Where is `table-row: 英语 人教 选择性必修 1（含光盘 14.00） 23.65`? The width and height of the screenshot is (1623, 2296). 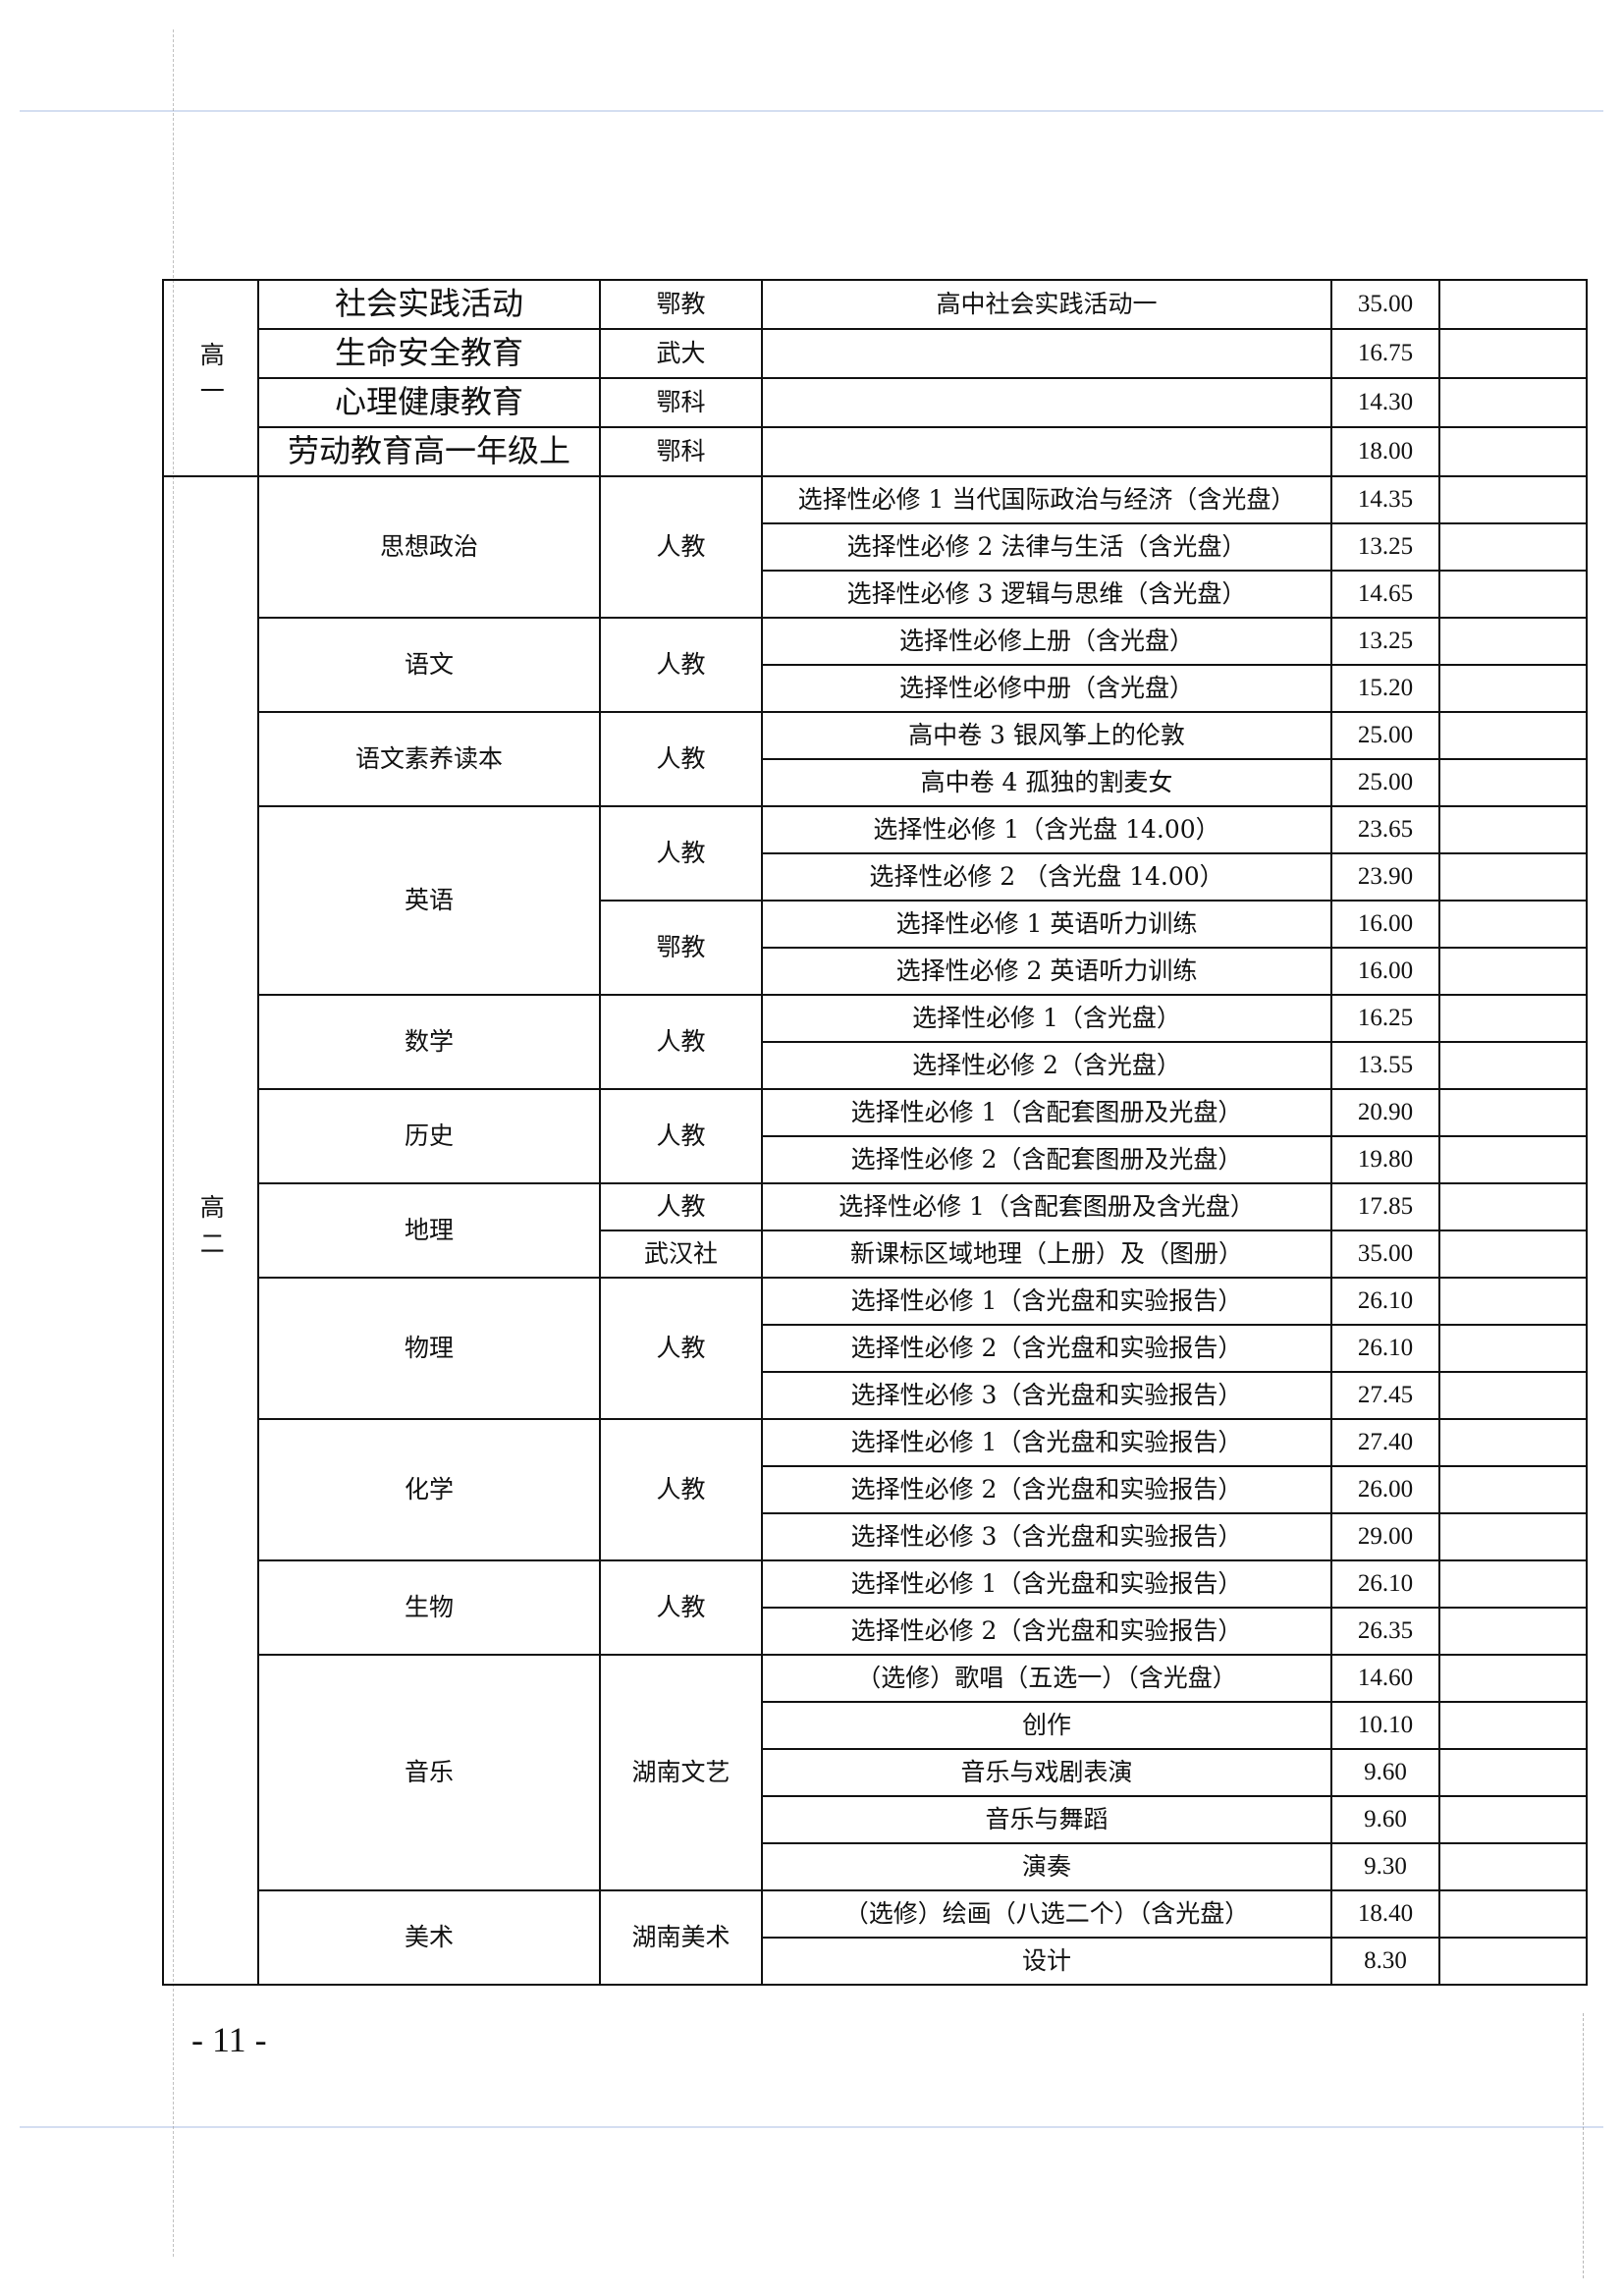 table-row: 英语 人教 选择性必修 1（含光盘 14.00） 23.65 is located at coordinates (875, 900).